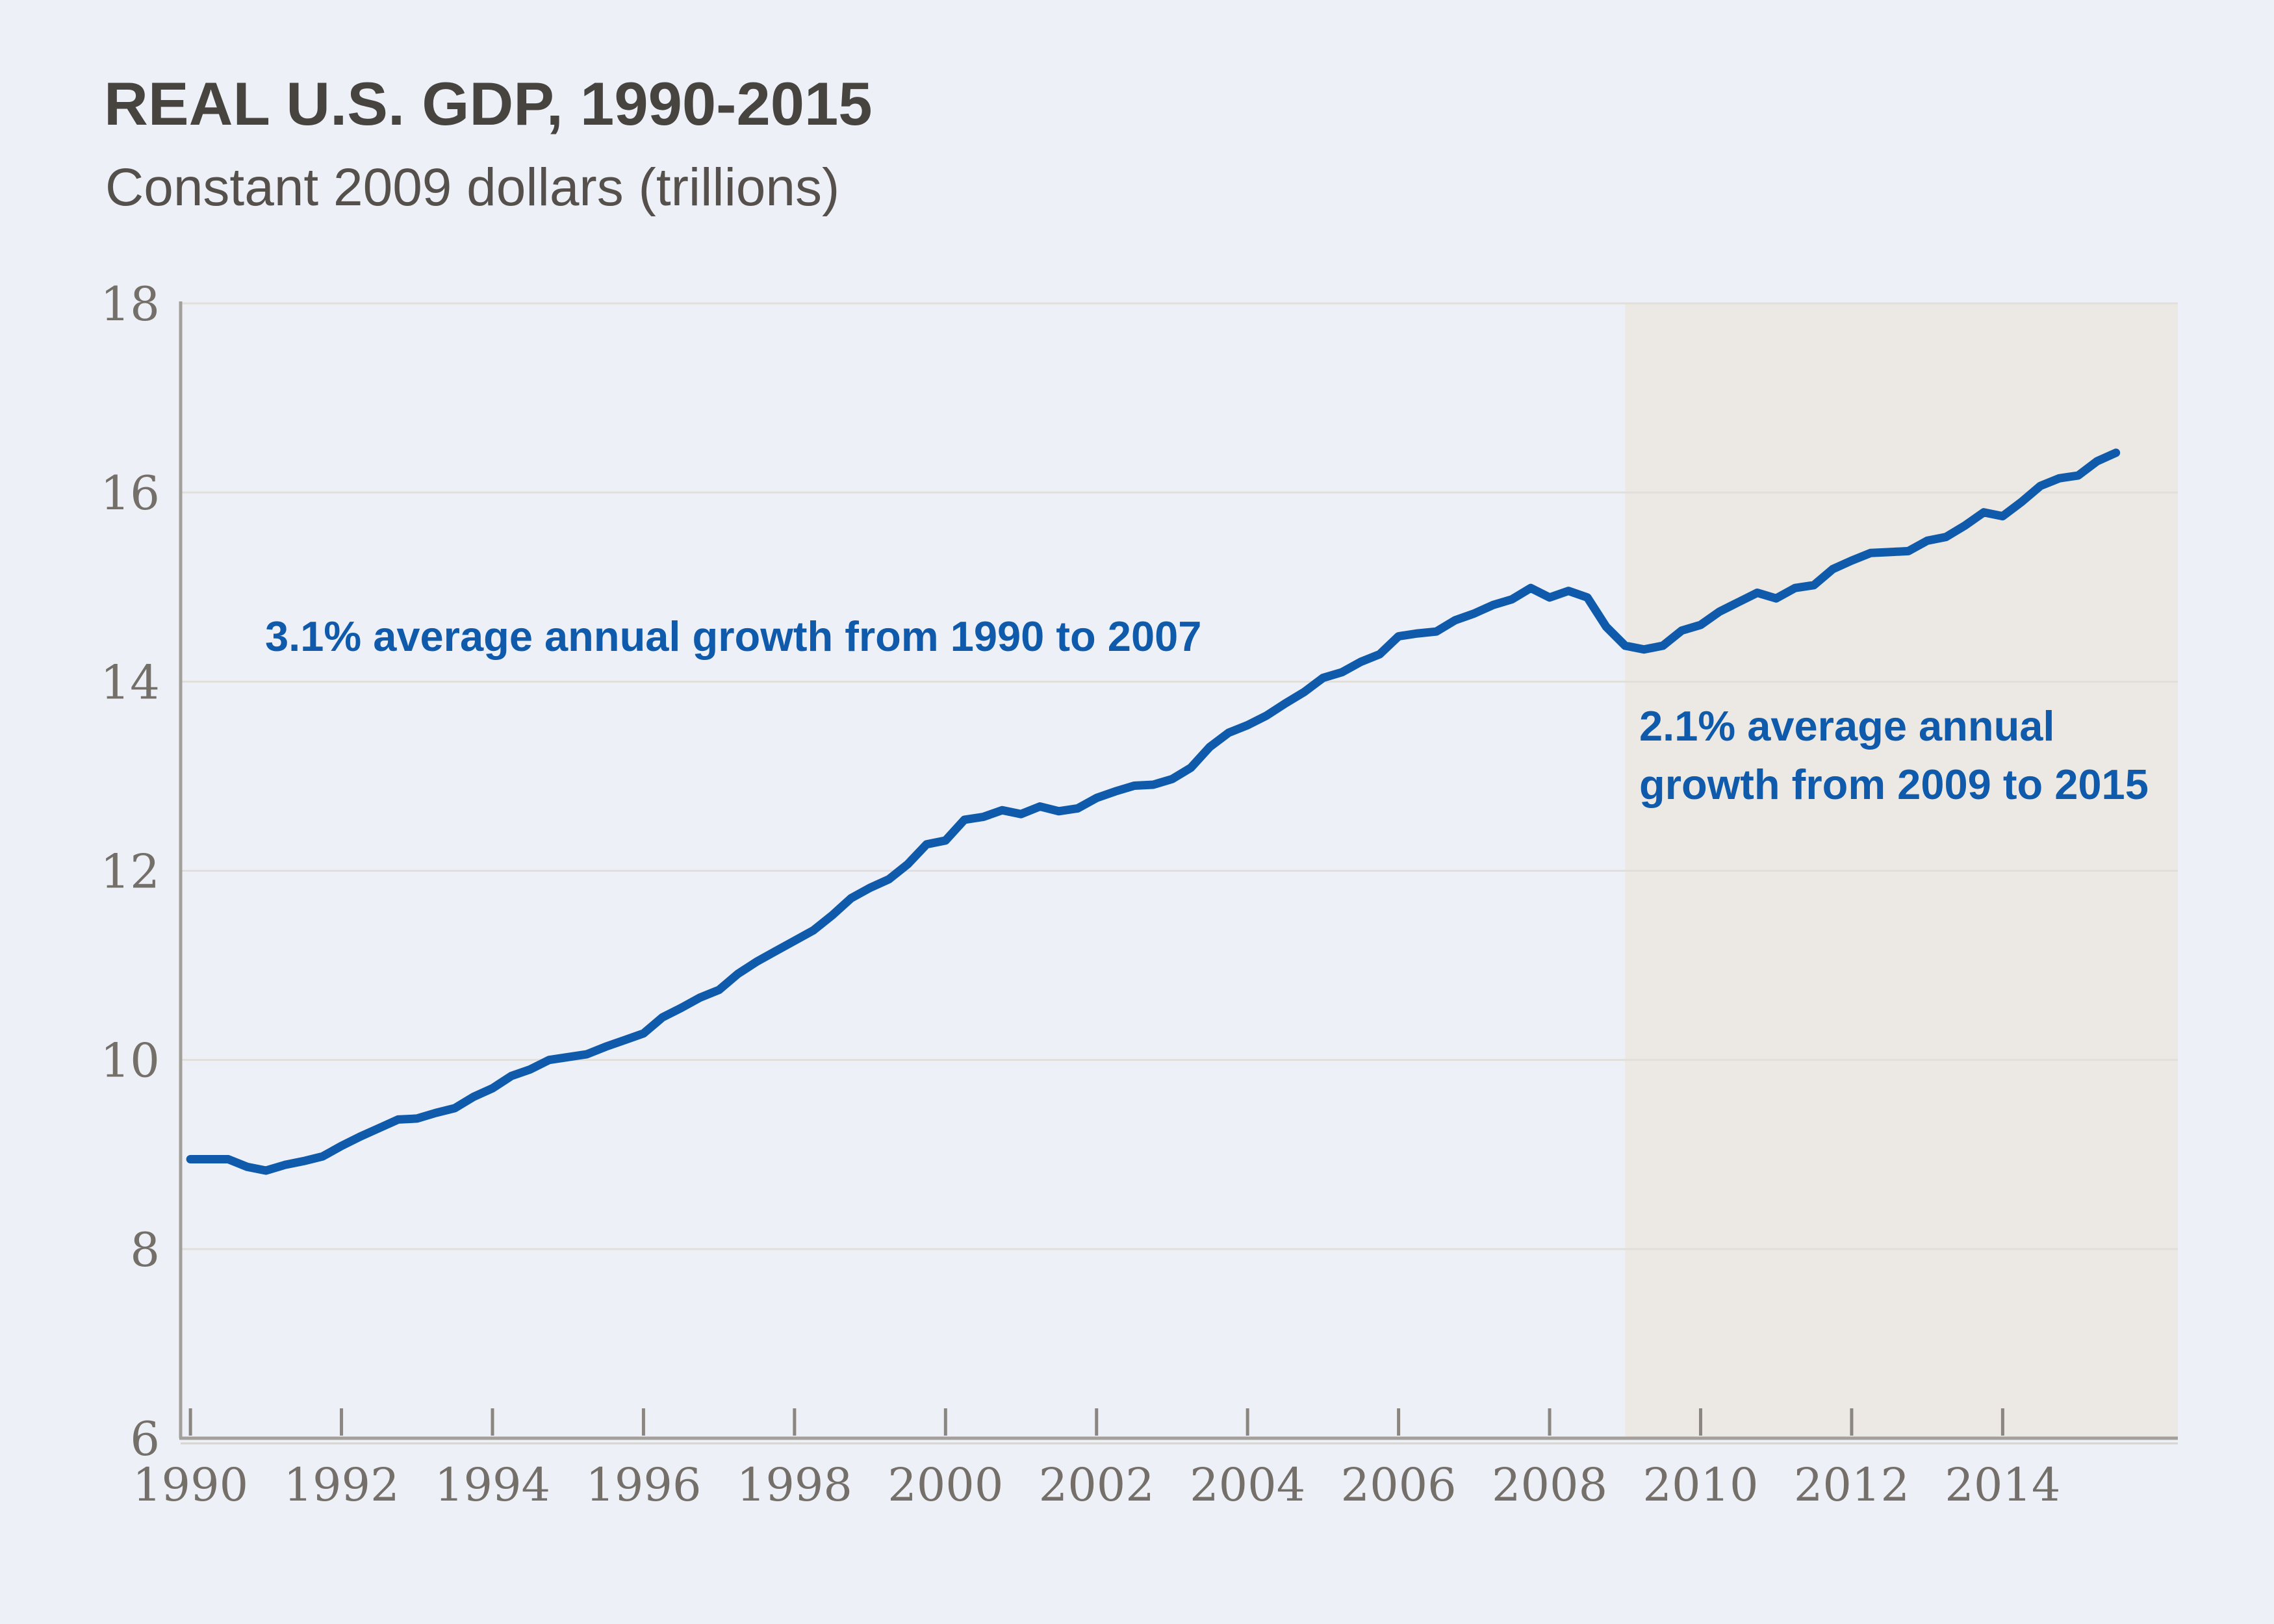 The width and height of the screenshot is (2274, 1624). What do you see at coordinates (190, 1485) in the screenshot?
I see `xtick-label-1990: 1990` at bounding box center [190, 1485].